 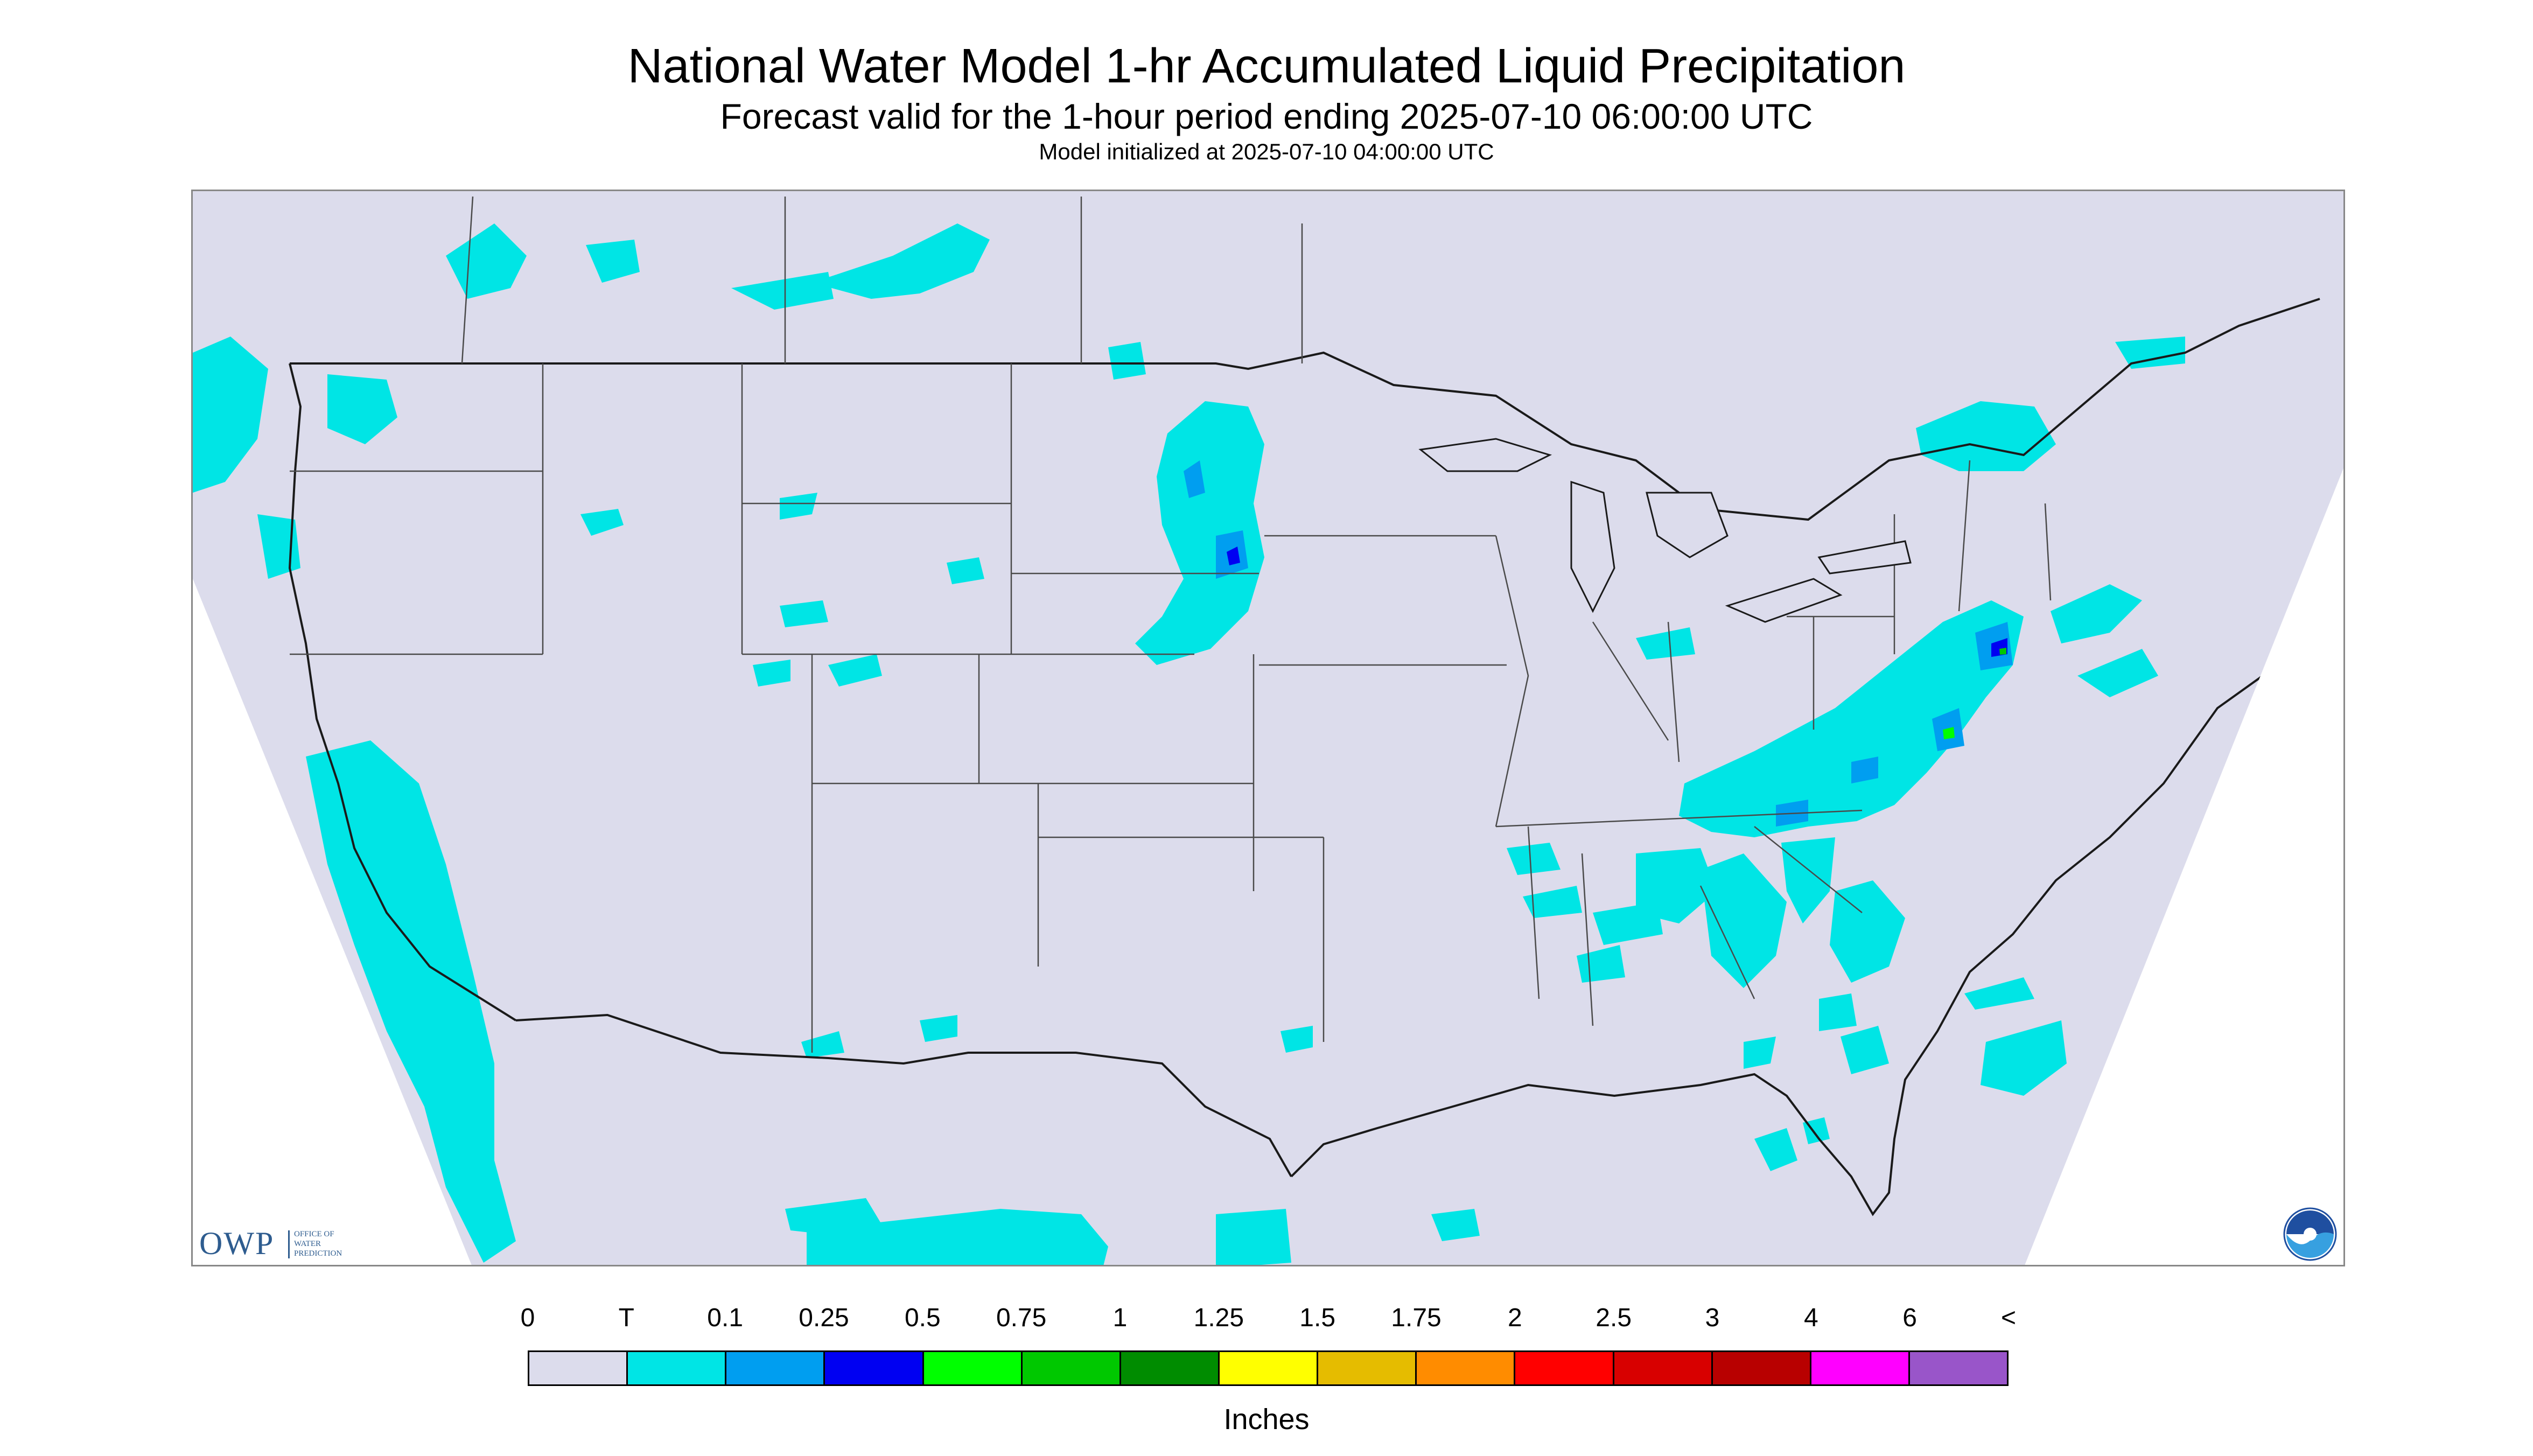 I want to click on legend-label: <, so click(x=2008, y=1318).